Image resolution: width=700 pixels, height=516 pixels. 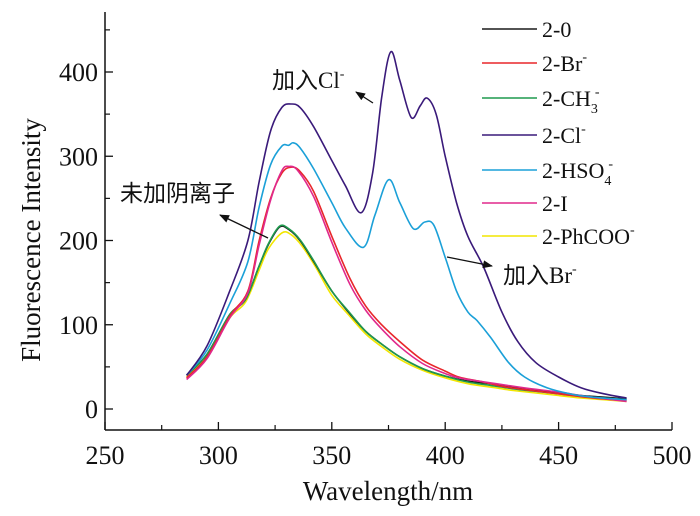 I want to click on annotation: 加入Cl-, so click(x=323, y=85).